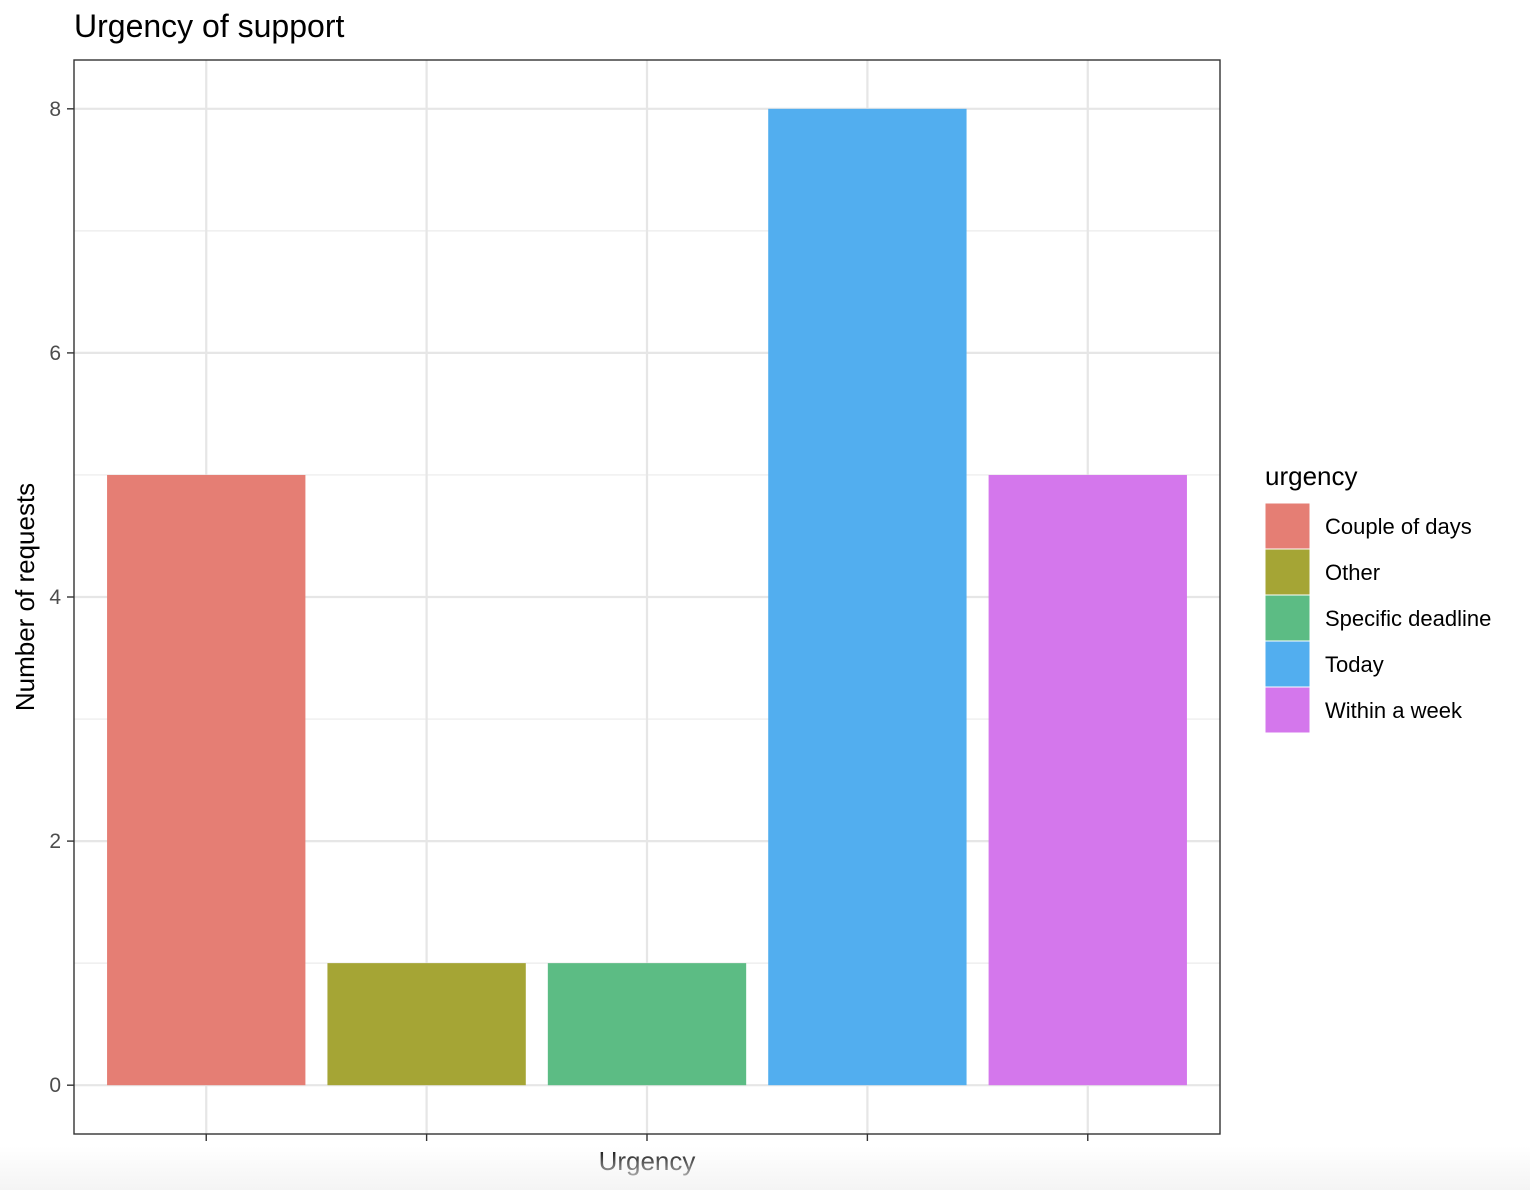 Image resolution: width=1530 pixels, height=1190 pixels. I want to click on bar-within-a-week, so click(1087, 780).